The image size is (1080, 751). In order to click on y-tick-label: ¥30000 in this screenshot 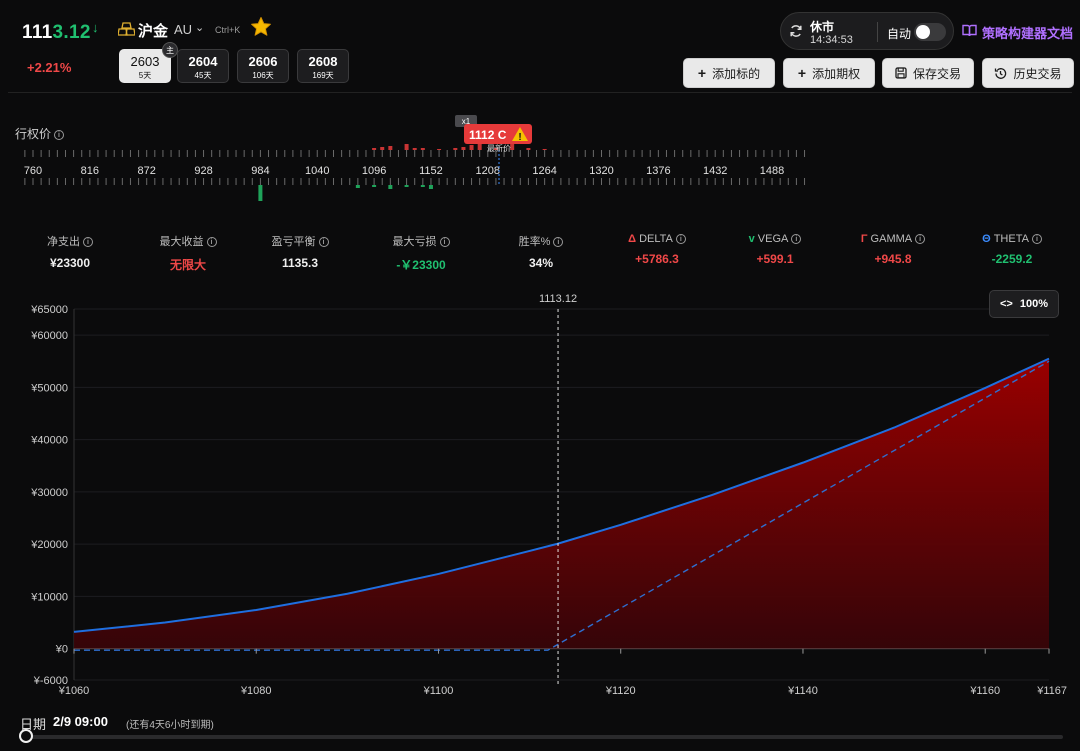, I will do `click(49, 493)`.